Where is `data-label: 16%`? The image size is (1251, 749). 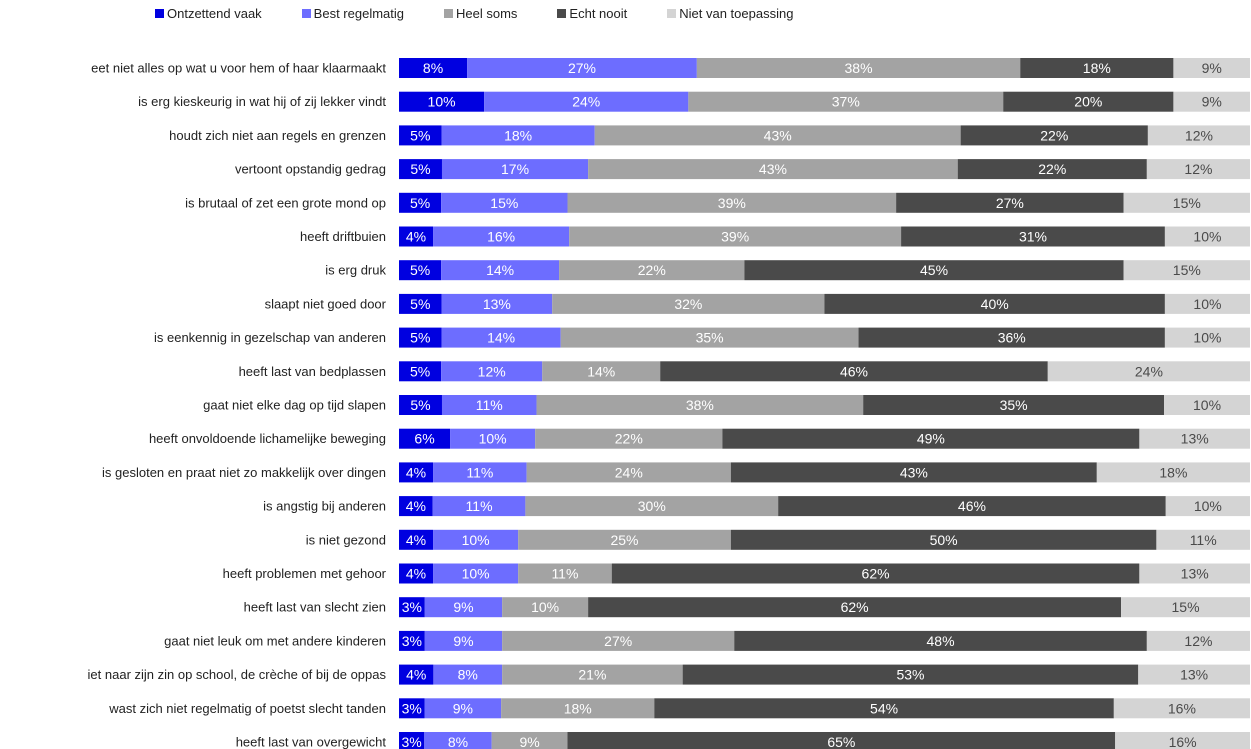
data-label: 16% is located at coordinates (1182, 708).